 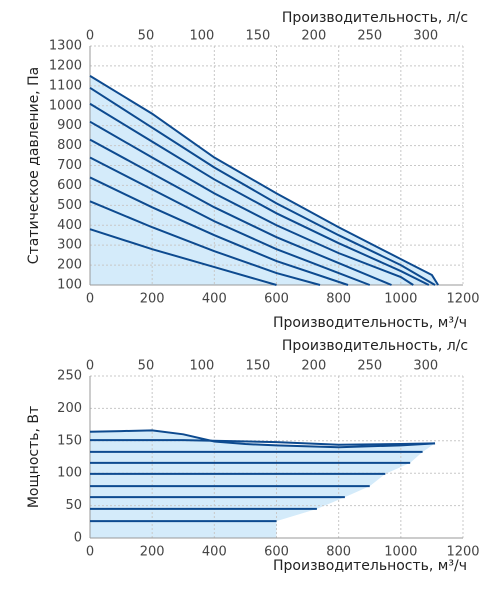 I want to click on y-axis-title: Статическое давление, Па, so click(x=34, y=165).